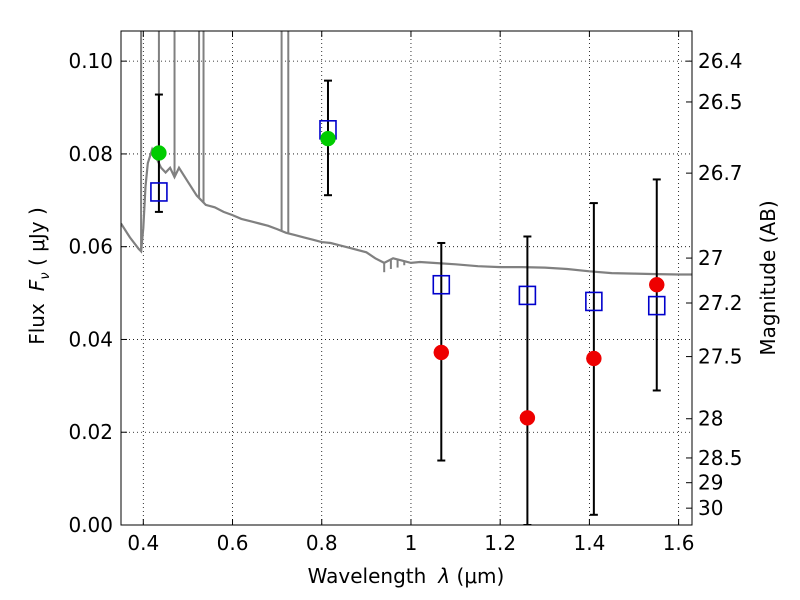  I want to click on y2-tick-label: 28.5, so click(720, 458).